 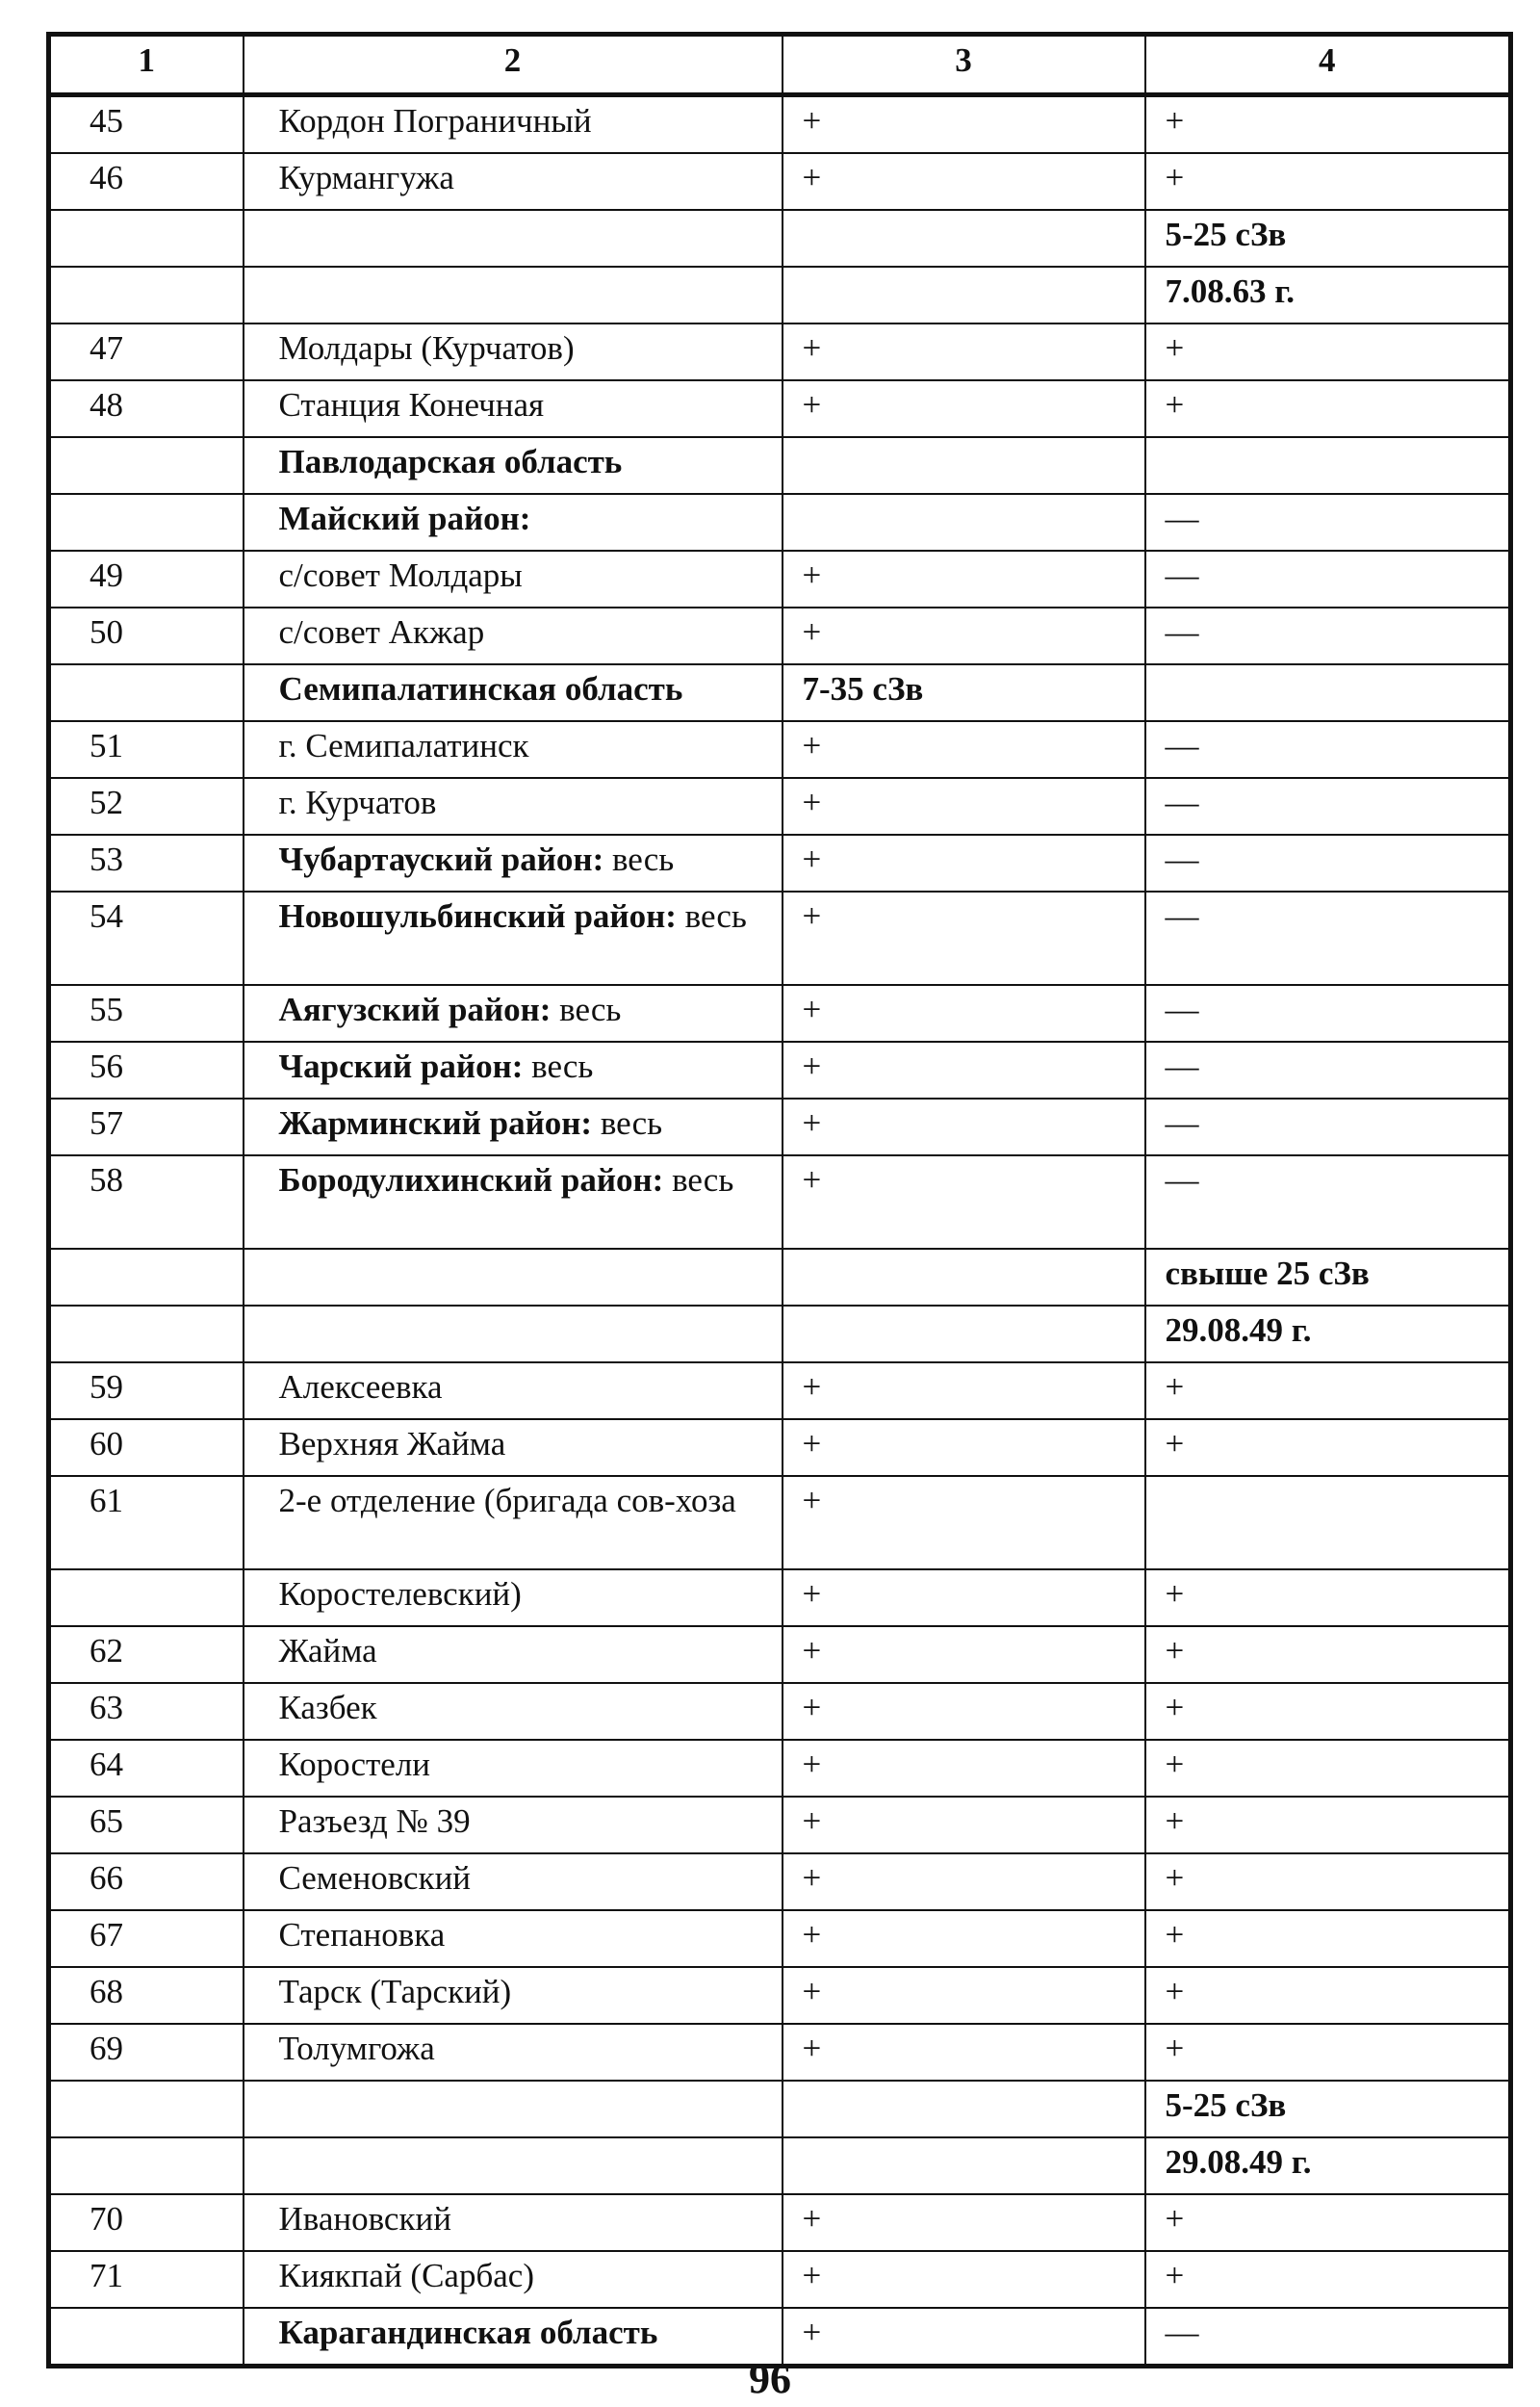 I want to click on table-row: 50 с/совет Акжар + —, so click(x=779, y=636).